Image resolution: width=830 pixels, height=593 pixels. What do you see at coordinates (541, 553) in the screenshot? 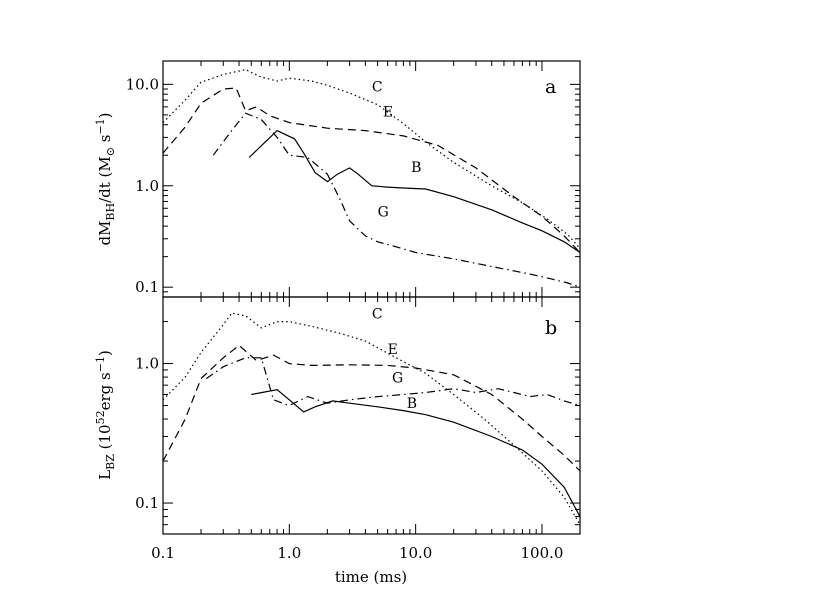
I see `x-tick-label: 100.0` at bounding box center [541, 553].